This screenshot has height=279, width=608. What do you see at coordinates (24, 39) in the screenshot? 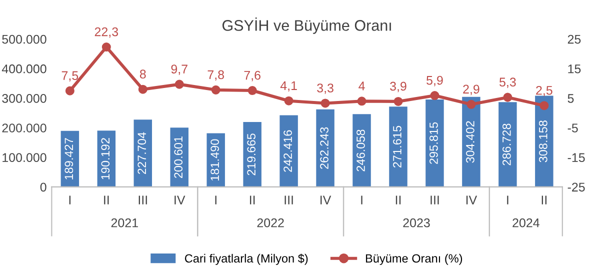
I see `y-tick-label: 500.000` at bounding box center [24, 39].